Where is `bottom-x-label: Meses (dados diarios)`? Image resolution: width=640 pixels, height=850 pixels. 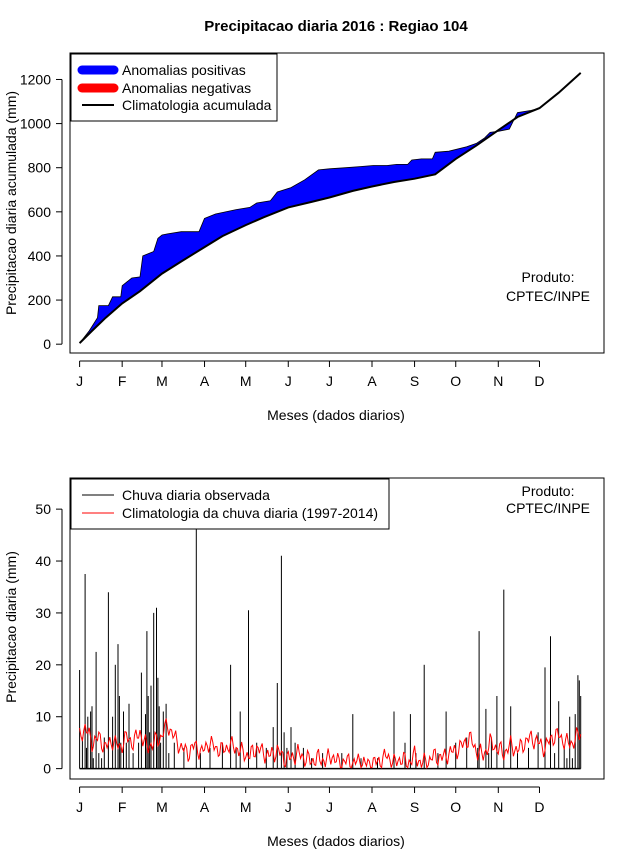
bottom-x-label: Meses (dados diarios) is located at coordinates (336, 841).